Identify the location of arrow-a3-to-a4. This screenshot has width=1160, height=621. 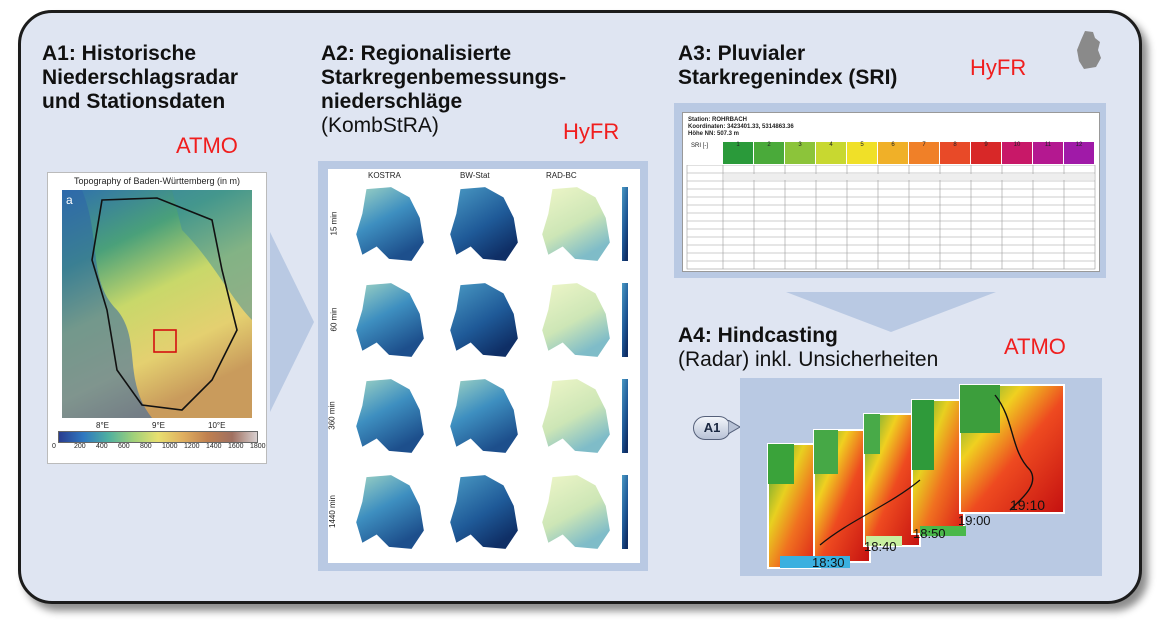
(891, 312).